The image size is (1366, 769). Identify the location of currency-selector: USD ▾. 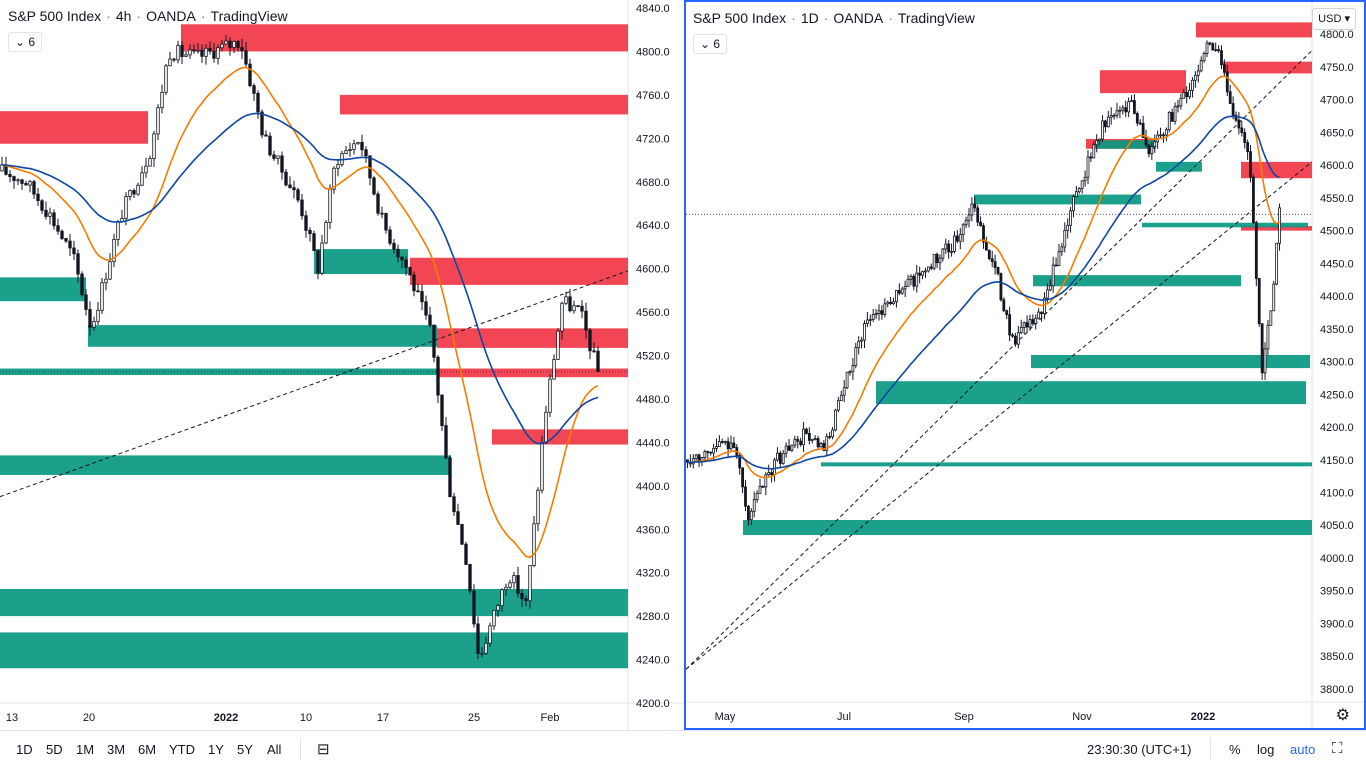
(1334, 19).